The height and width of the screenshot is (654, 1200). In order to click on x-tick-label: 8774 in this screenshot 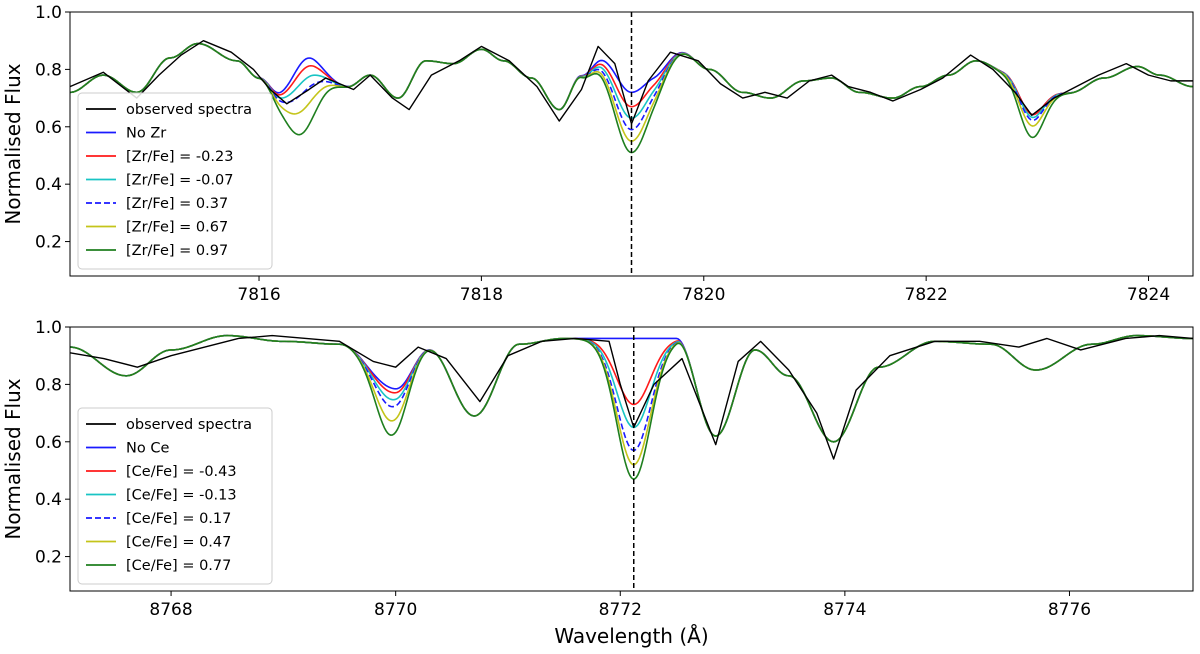, I will do `click(844, 610)`.